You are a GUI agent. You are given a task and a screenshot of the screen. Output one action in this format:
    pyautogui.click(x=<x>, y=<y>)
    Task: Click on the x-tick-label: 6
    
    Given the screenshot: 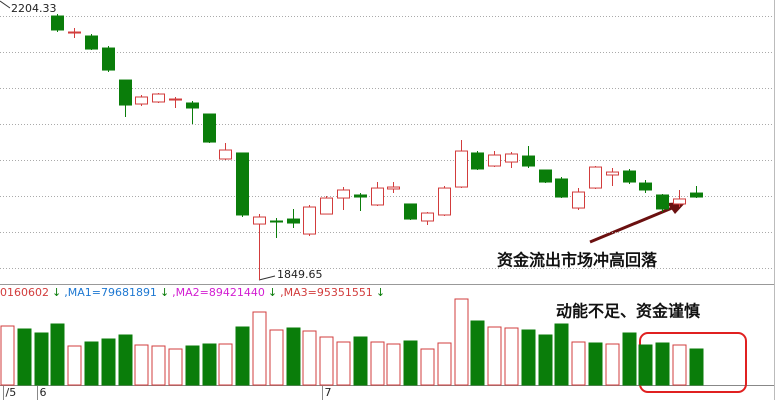 What is the action you would take?
    pyautogui.click(x=43, y=392)
    